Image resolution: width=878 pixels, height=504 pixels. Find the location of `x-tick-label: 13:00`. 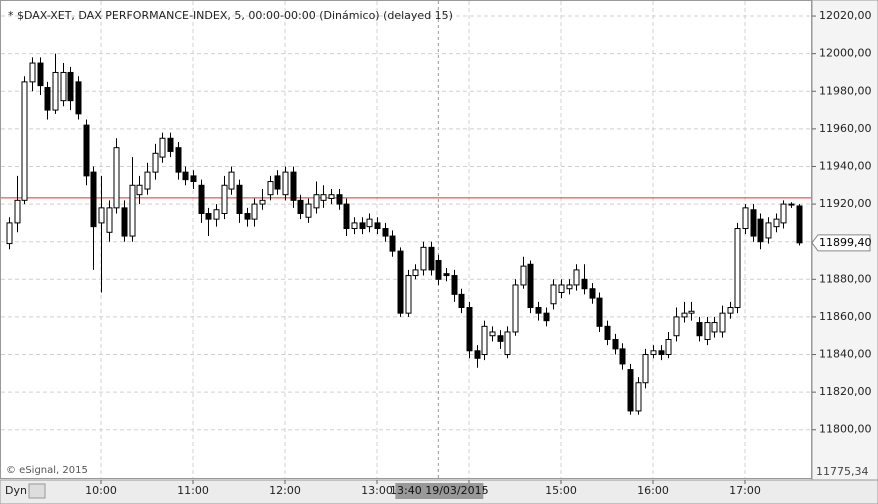

x-tick-label: 13:00 is located at coordinates (377, 490).